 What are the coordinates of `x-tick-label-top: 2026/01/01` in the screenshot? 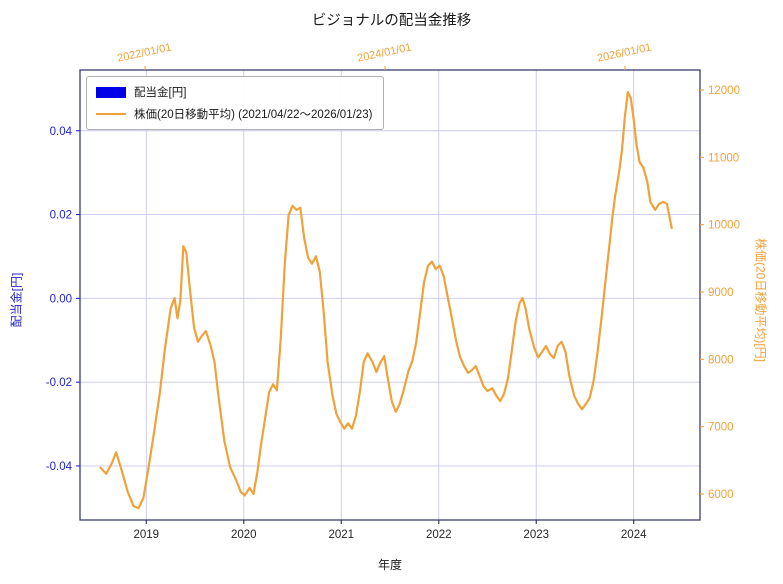 It's located at (624, 52).